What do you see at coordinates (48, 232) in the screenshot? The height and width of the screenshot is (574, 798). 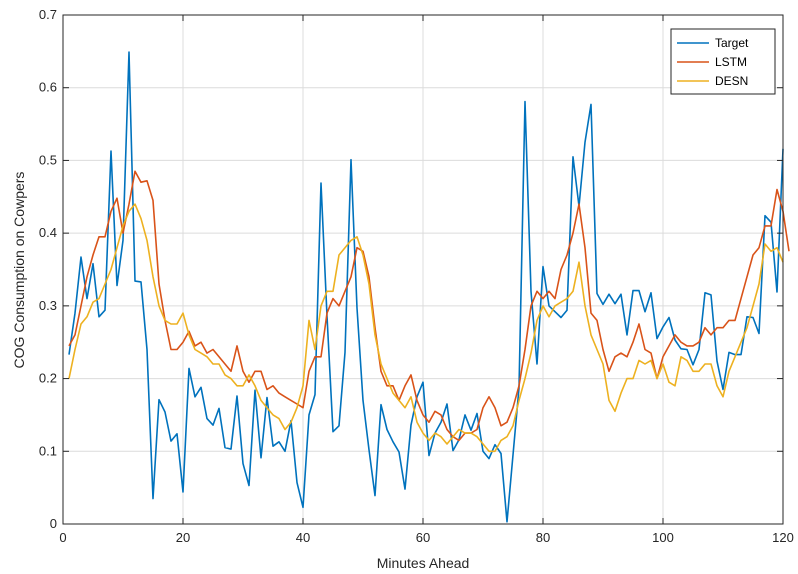 I see `y-tick-label: 0.4` at bounding box center [48, 232].